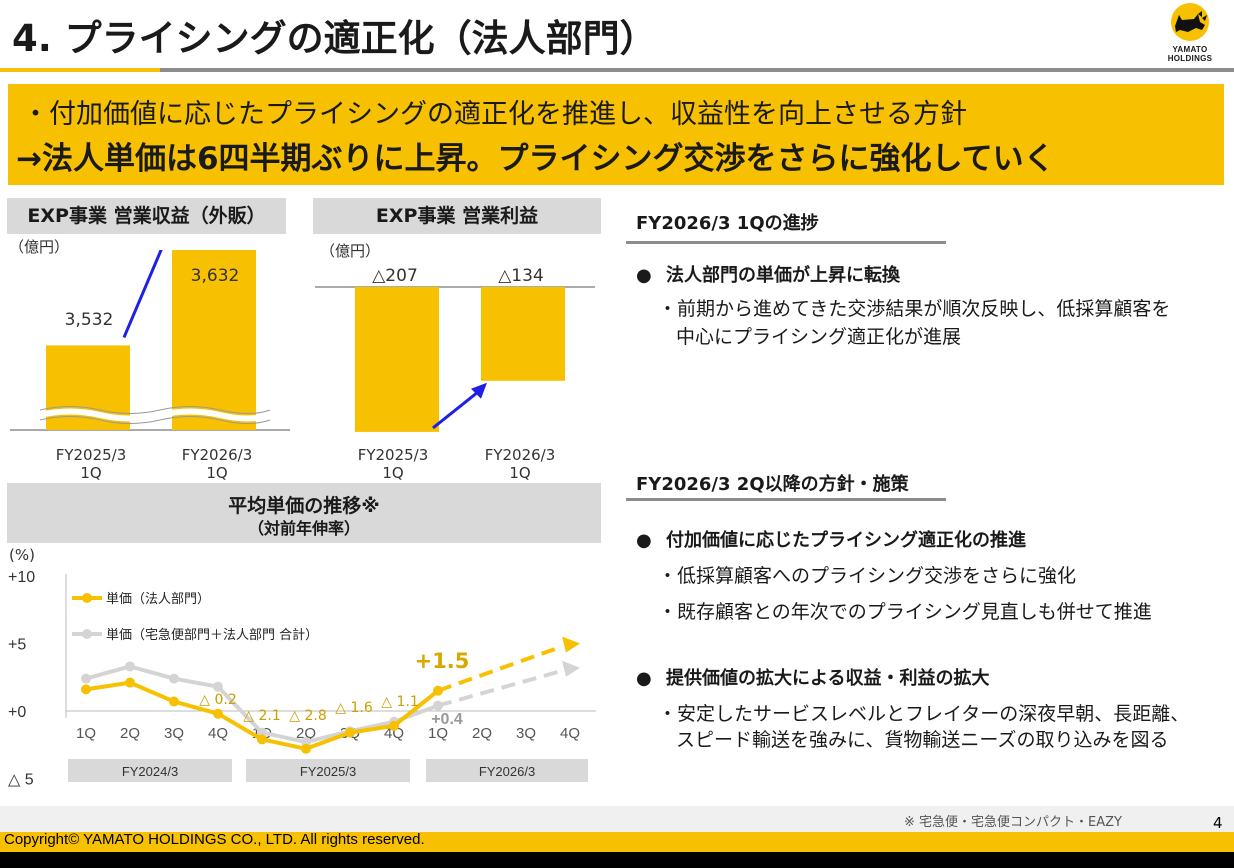  I want to click on revenue-category-label: FY2025/3 1Q, so click(91, 464).